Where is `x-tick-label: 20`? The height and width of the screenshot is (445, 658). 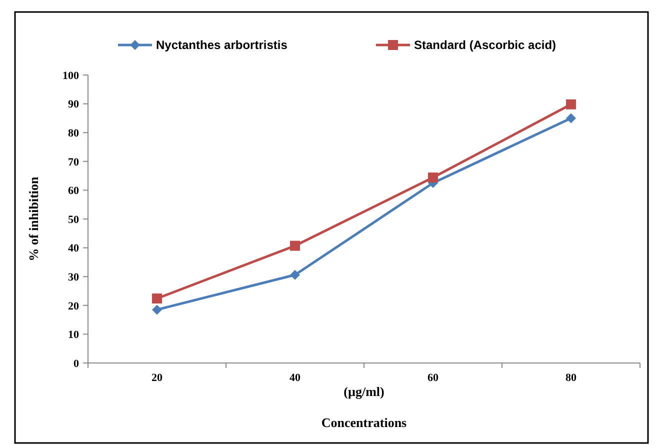 x-tick-label: 20 is located at coordinates (157, 378).